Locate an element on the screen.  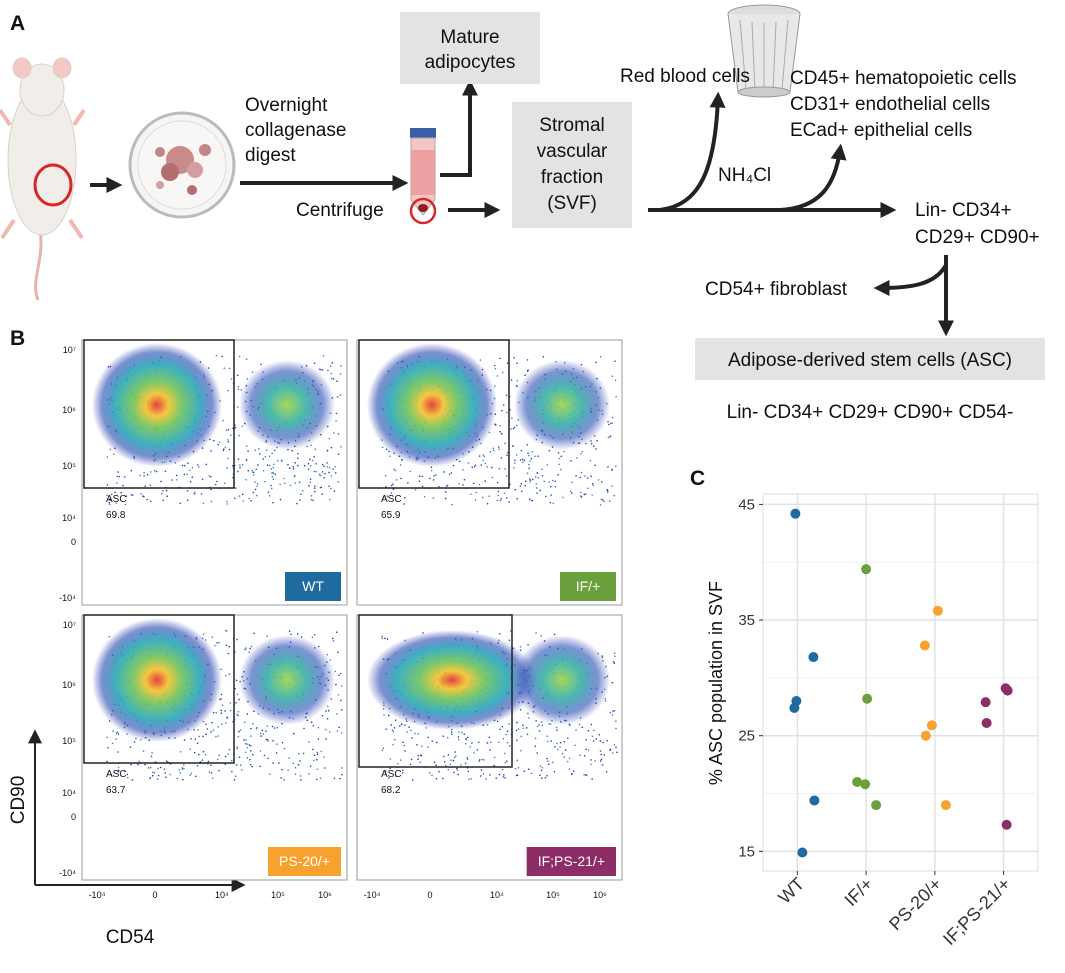
density-core is located at coordinates (157, 680).